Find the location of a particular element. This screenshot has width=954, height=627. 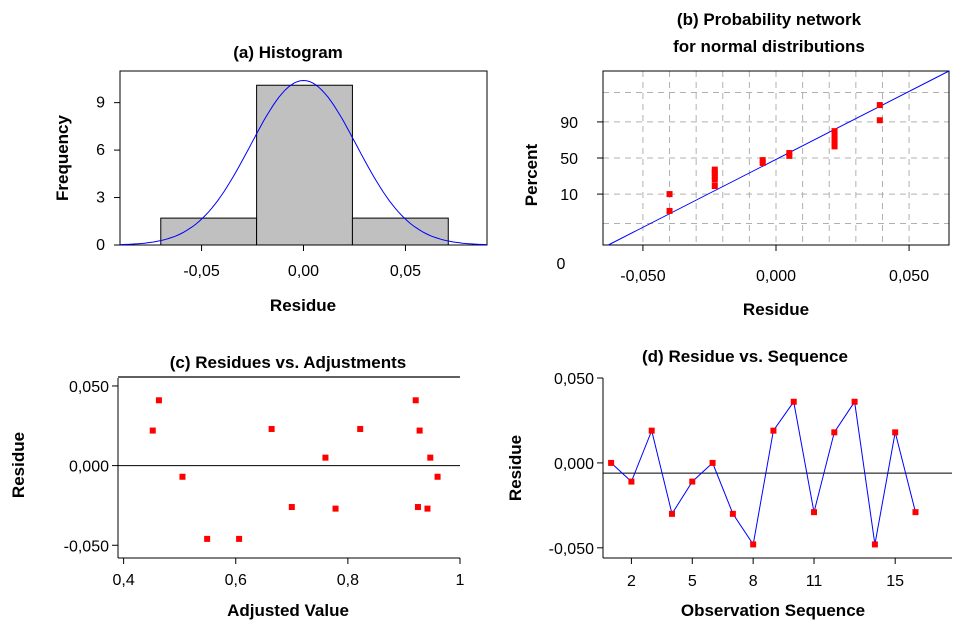

panel-d-y-tick-label-2: 0,000 is located at coordinates (574, 464).